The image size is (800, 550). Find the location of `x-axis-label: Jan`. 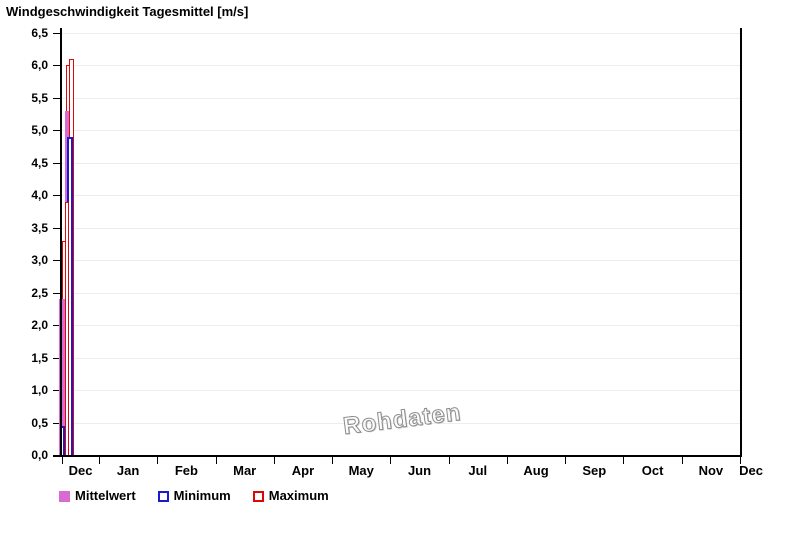

x-axis-label: Jan is located at coordinates (128, 470).